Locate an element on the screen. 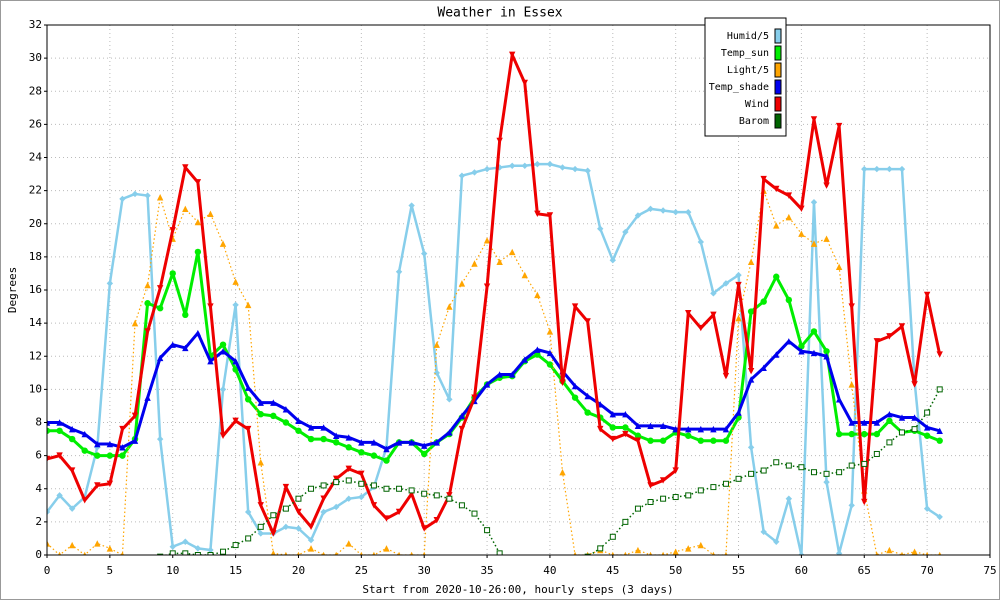 The height and width of the screenshot is (600, 1000). x-tick-label: 30 is located at coordinates (424, 570).